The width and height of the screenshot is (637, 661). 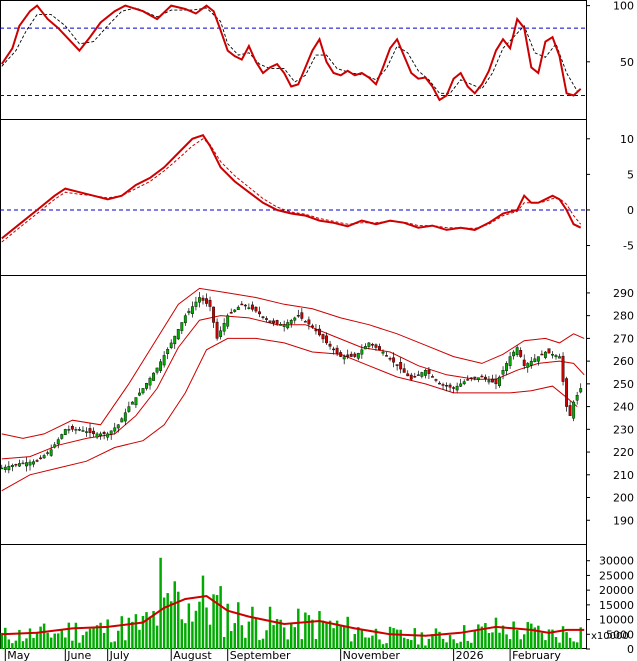 What do you see at coordinates (610, 636) in the screenshot?
I see `volume-unit-label: x10000` at bounding box center [610, 636].